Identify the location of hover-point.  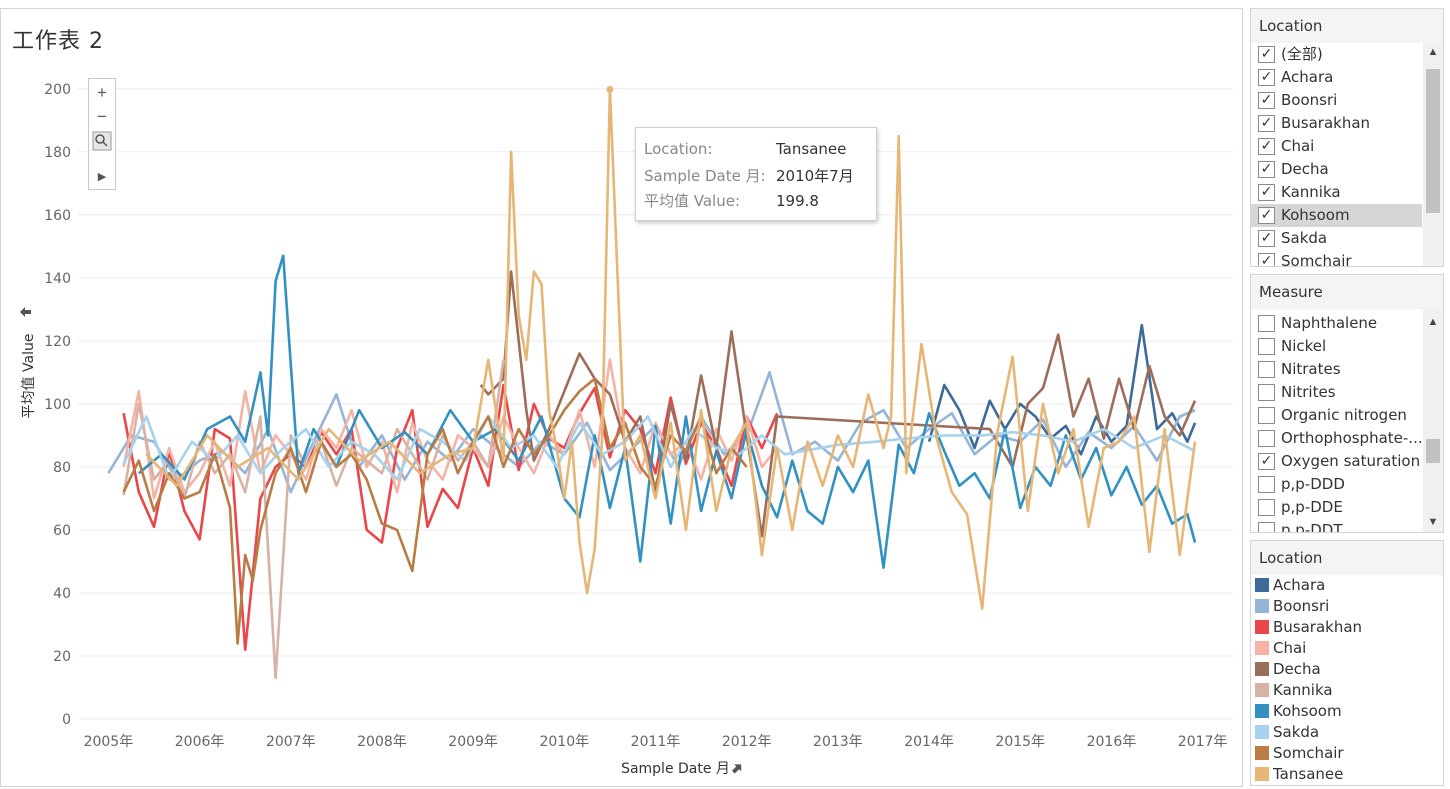
(610, 89).